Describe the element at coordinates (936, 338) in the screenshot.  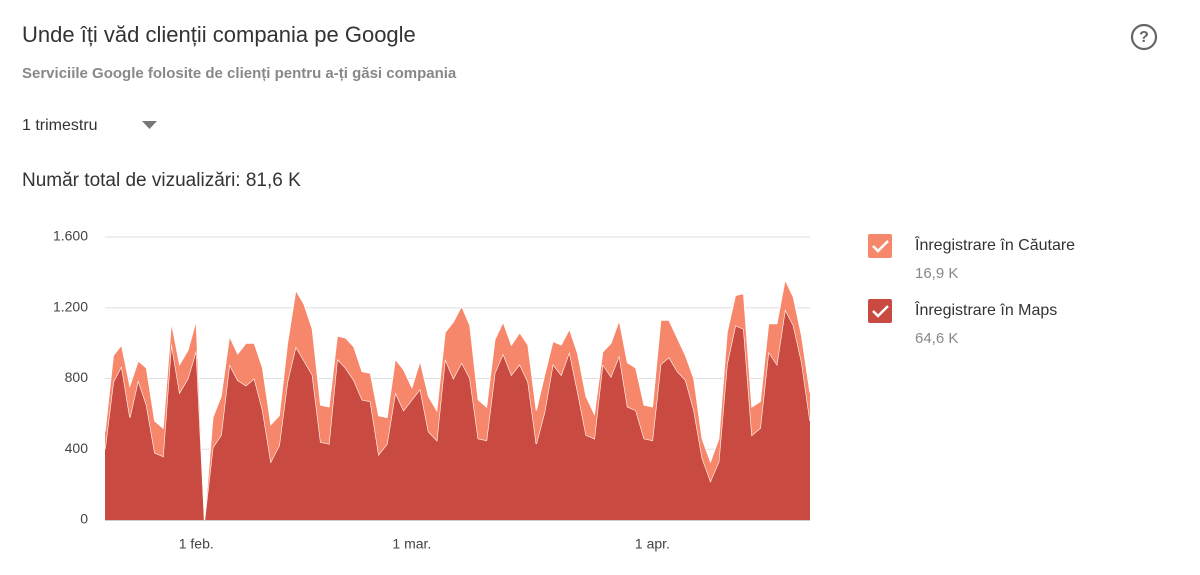
I see `legend-total: 64,6 K` at that location.